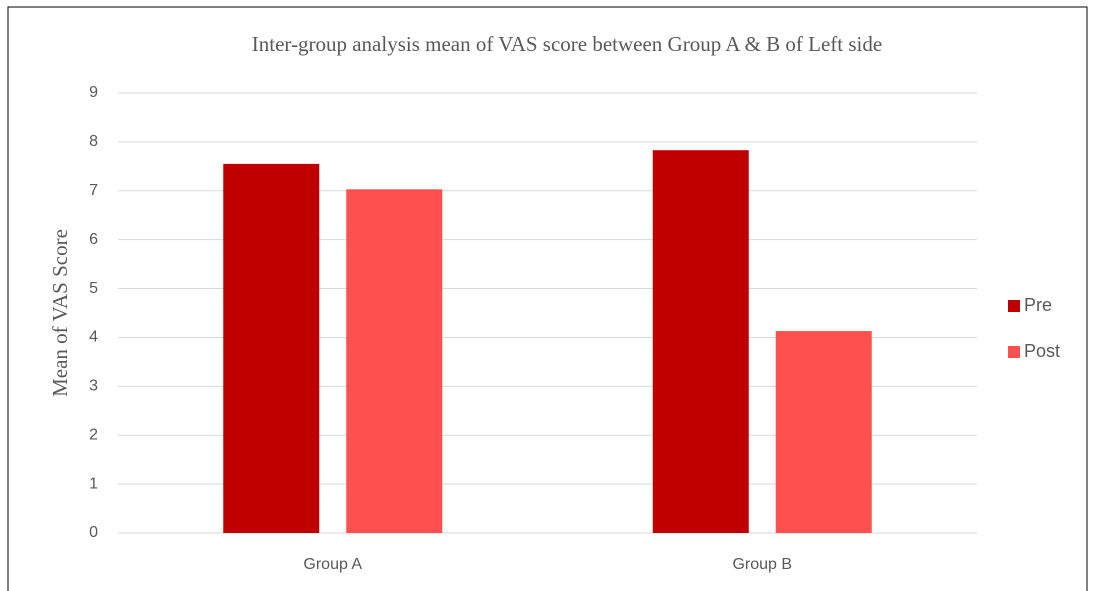 The image size is (1094, 591). I want to click on y-tick-label: 4, so click(93, 337).